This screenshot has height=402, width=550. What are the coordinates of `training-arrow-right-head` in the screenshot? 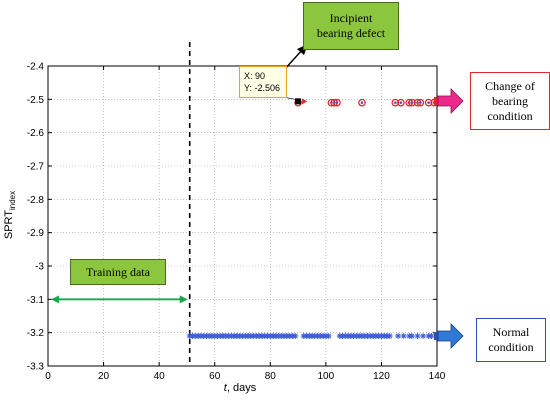 It's located at (184, 299).